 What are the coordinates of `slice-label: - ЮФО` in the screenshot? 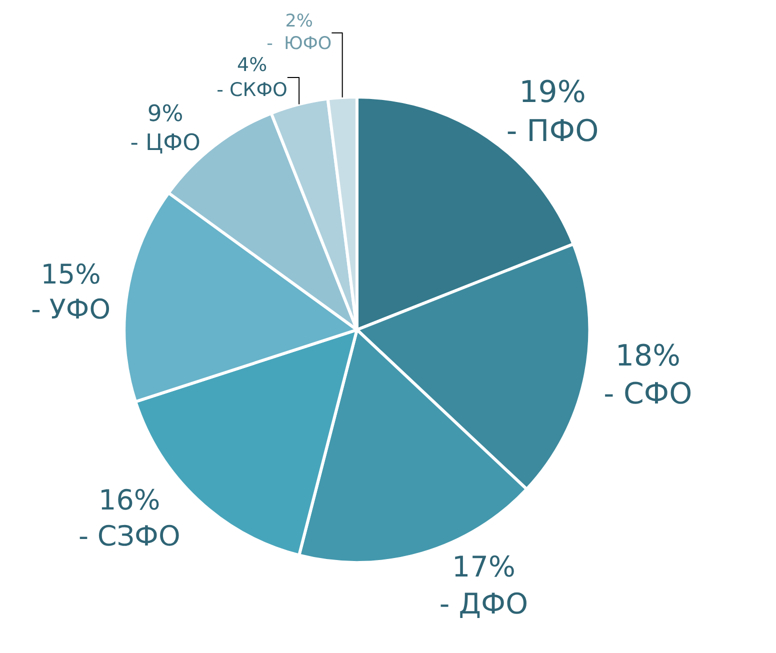 It's located at (299, 44).